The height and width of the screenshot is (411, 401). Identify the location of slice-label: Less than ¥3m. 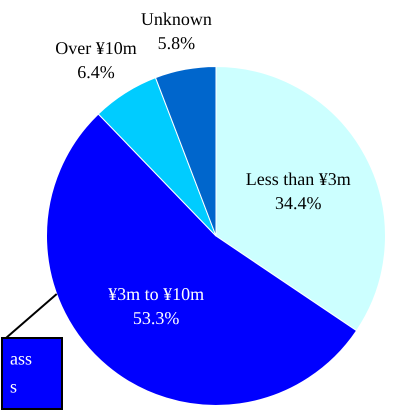
(298, 178).